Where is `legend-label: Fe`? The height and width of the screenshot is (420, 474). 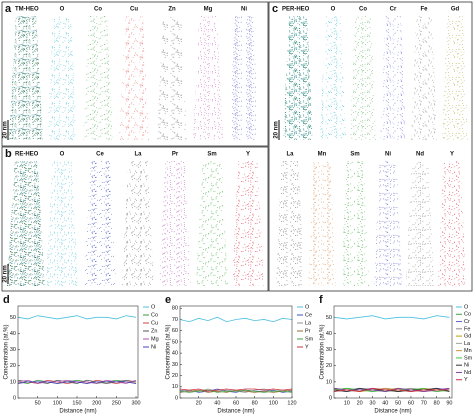 legend-label: Fe is located at coordinates (467, 329).